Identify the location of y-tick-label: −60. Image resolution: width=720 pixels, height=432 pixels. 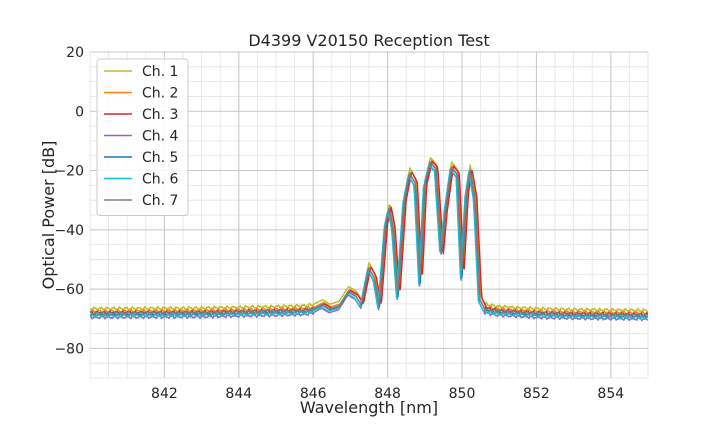
(69, 290).